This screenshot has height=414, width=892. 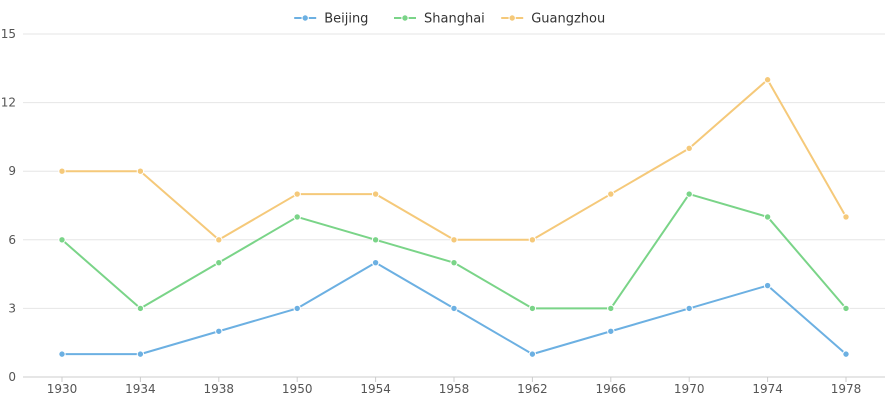 I want to click on x-tick-label: 1978, so click(x=846, y=389).